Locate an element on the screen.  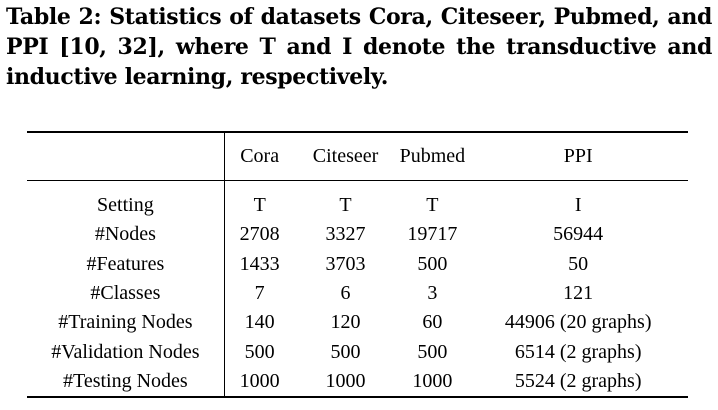
cell-pubmed: 19717 is located at coordinates (432, 234).